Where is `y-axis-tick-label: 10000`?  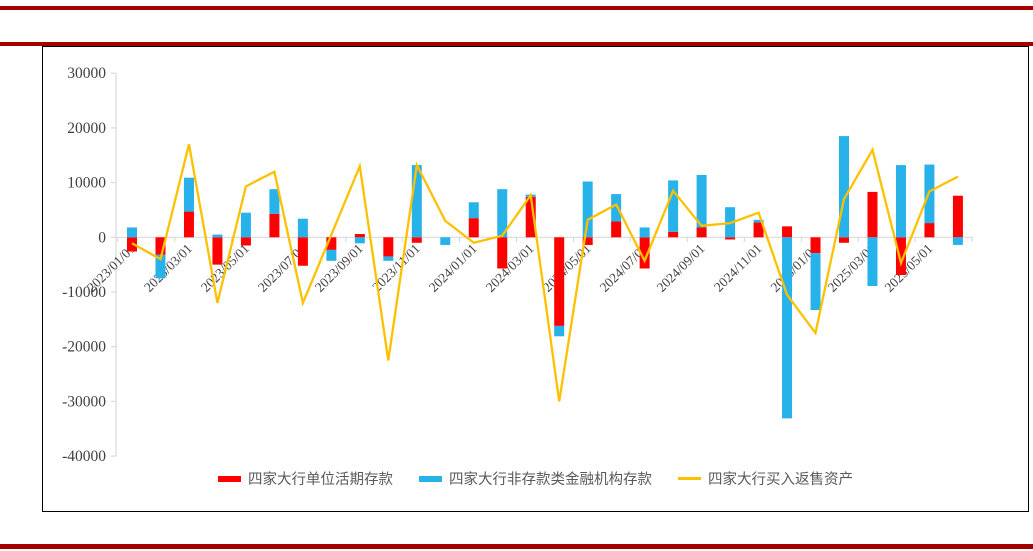
y-axis-tick-label: 10000 is located at coordinates (86, 183).